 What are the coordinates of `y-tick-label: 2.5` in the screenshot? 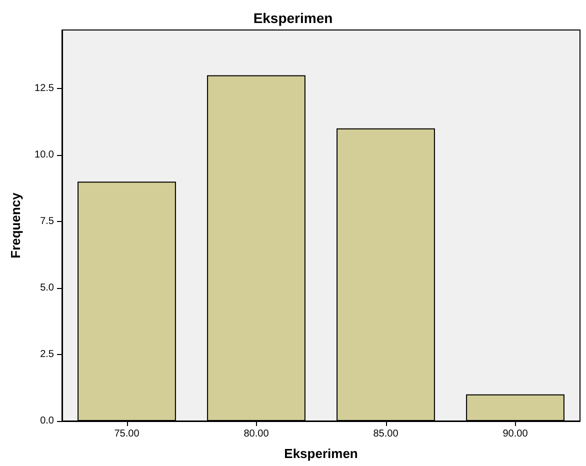 It's located at (47, 354).